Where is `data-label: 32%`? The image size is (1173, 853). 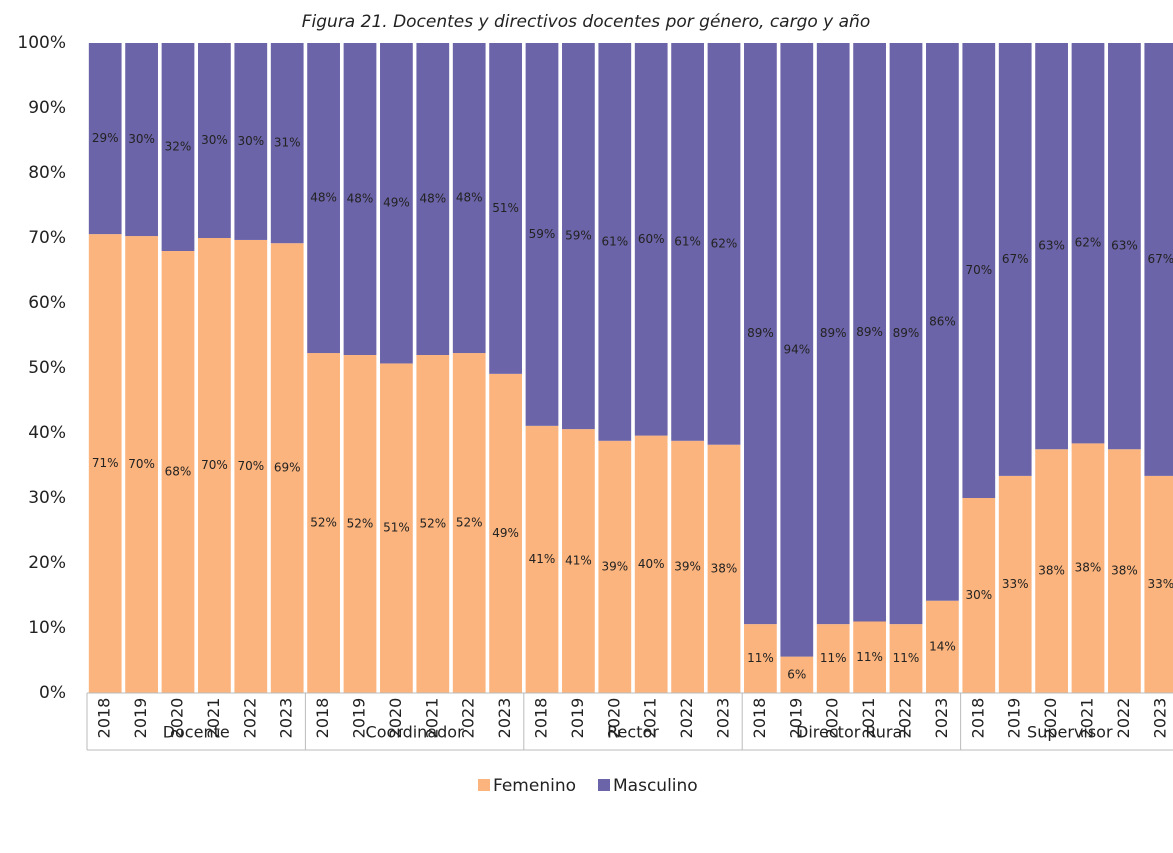
data-label: 32% is located at coordinates (178, 147).